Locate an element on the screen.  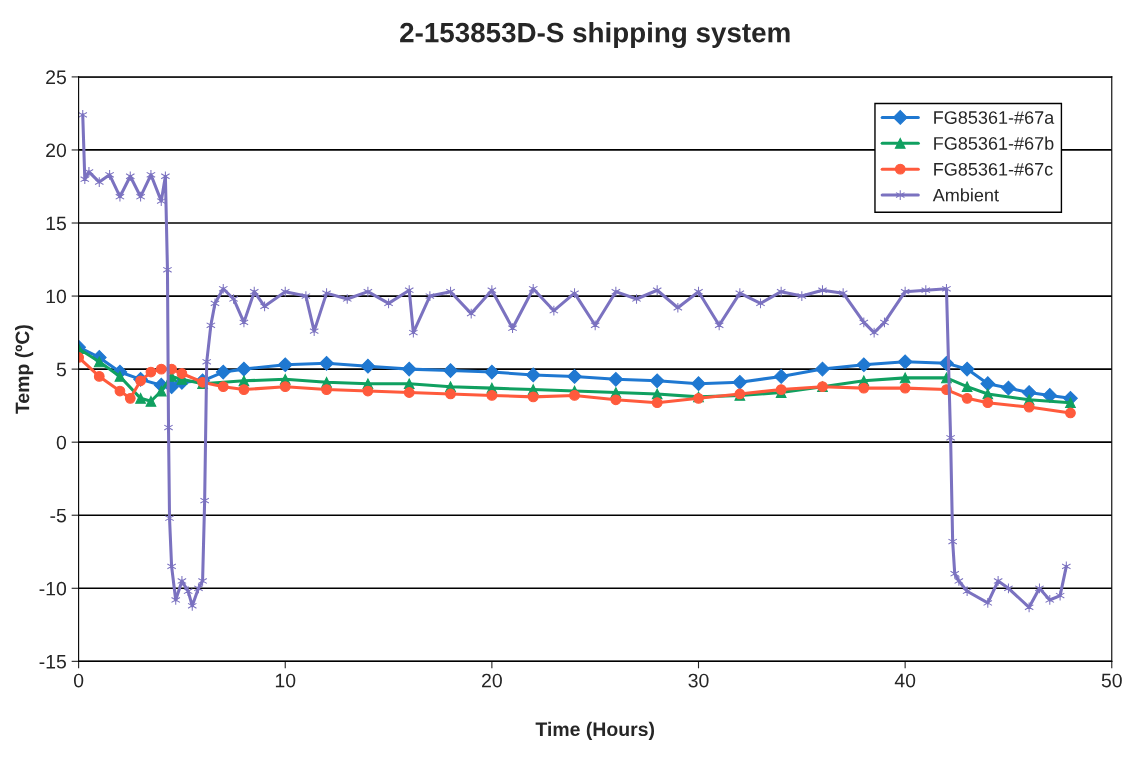
y-tick-label: 0 is located at coordinates (61, 442).